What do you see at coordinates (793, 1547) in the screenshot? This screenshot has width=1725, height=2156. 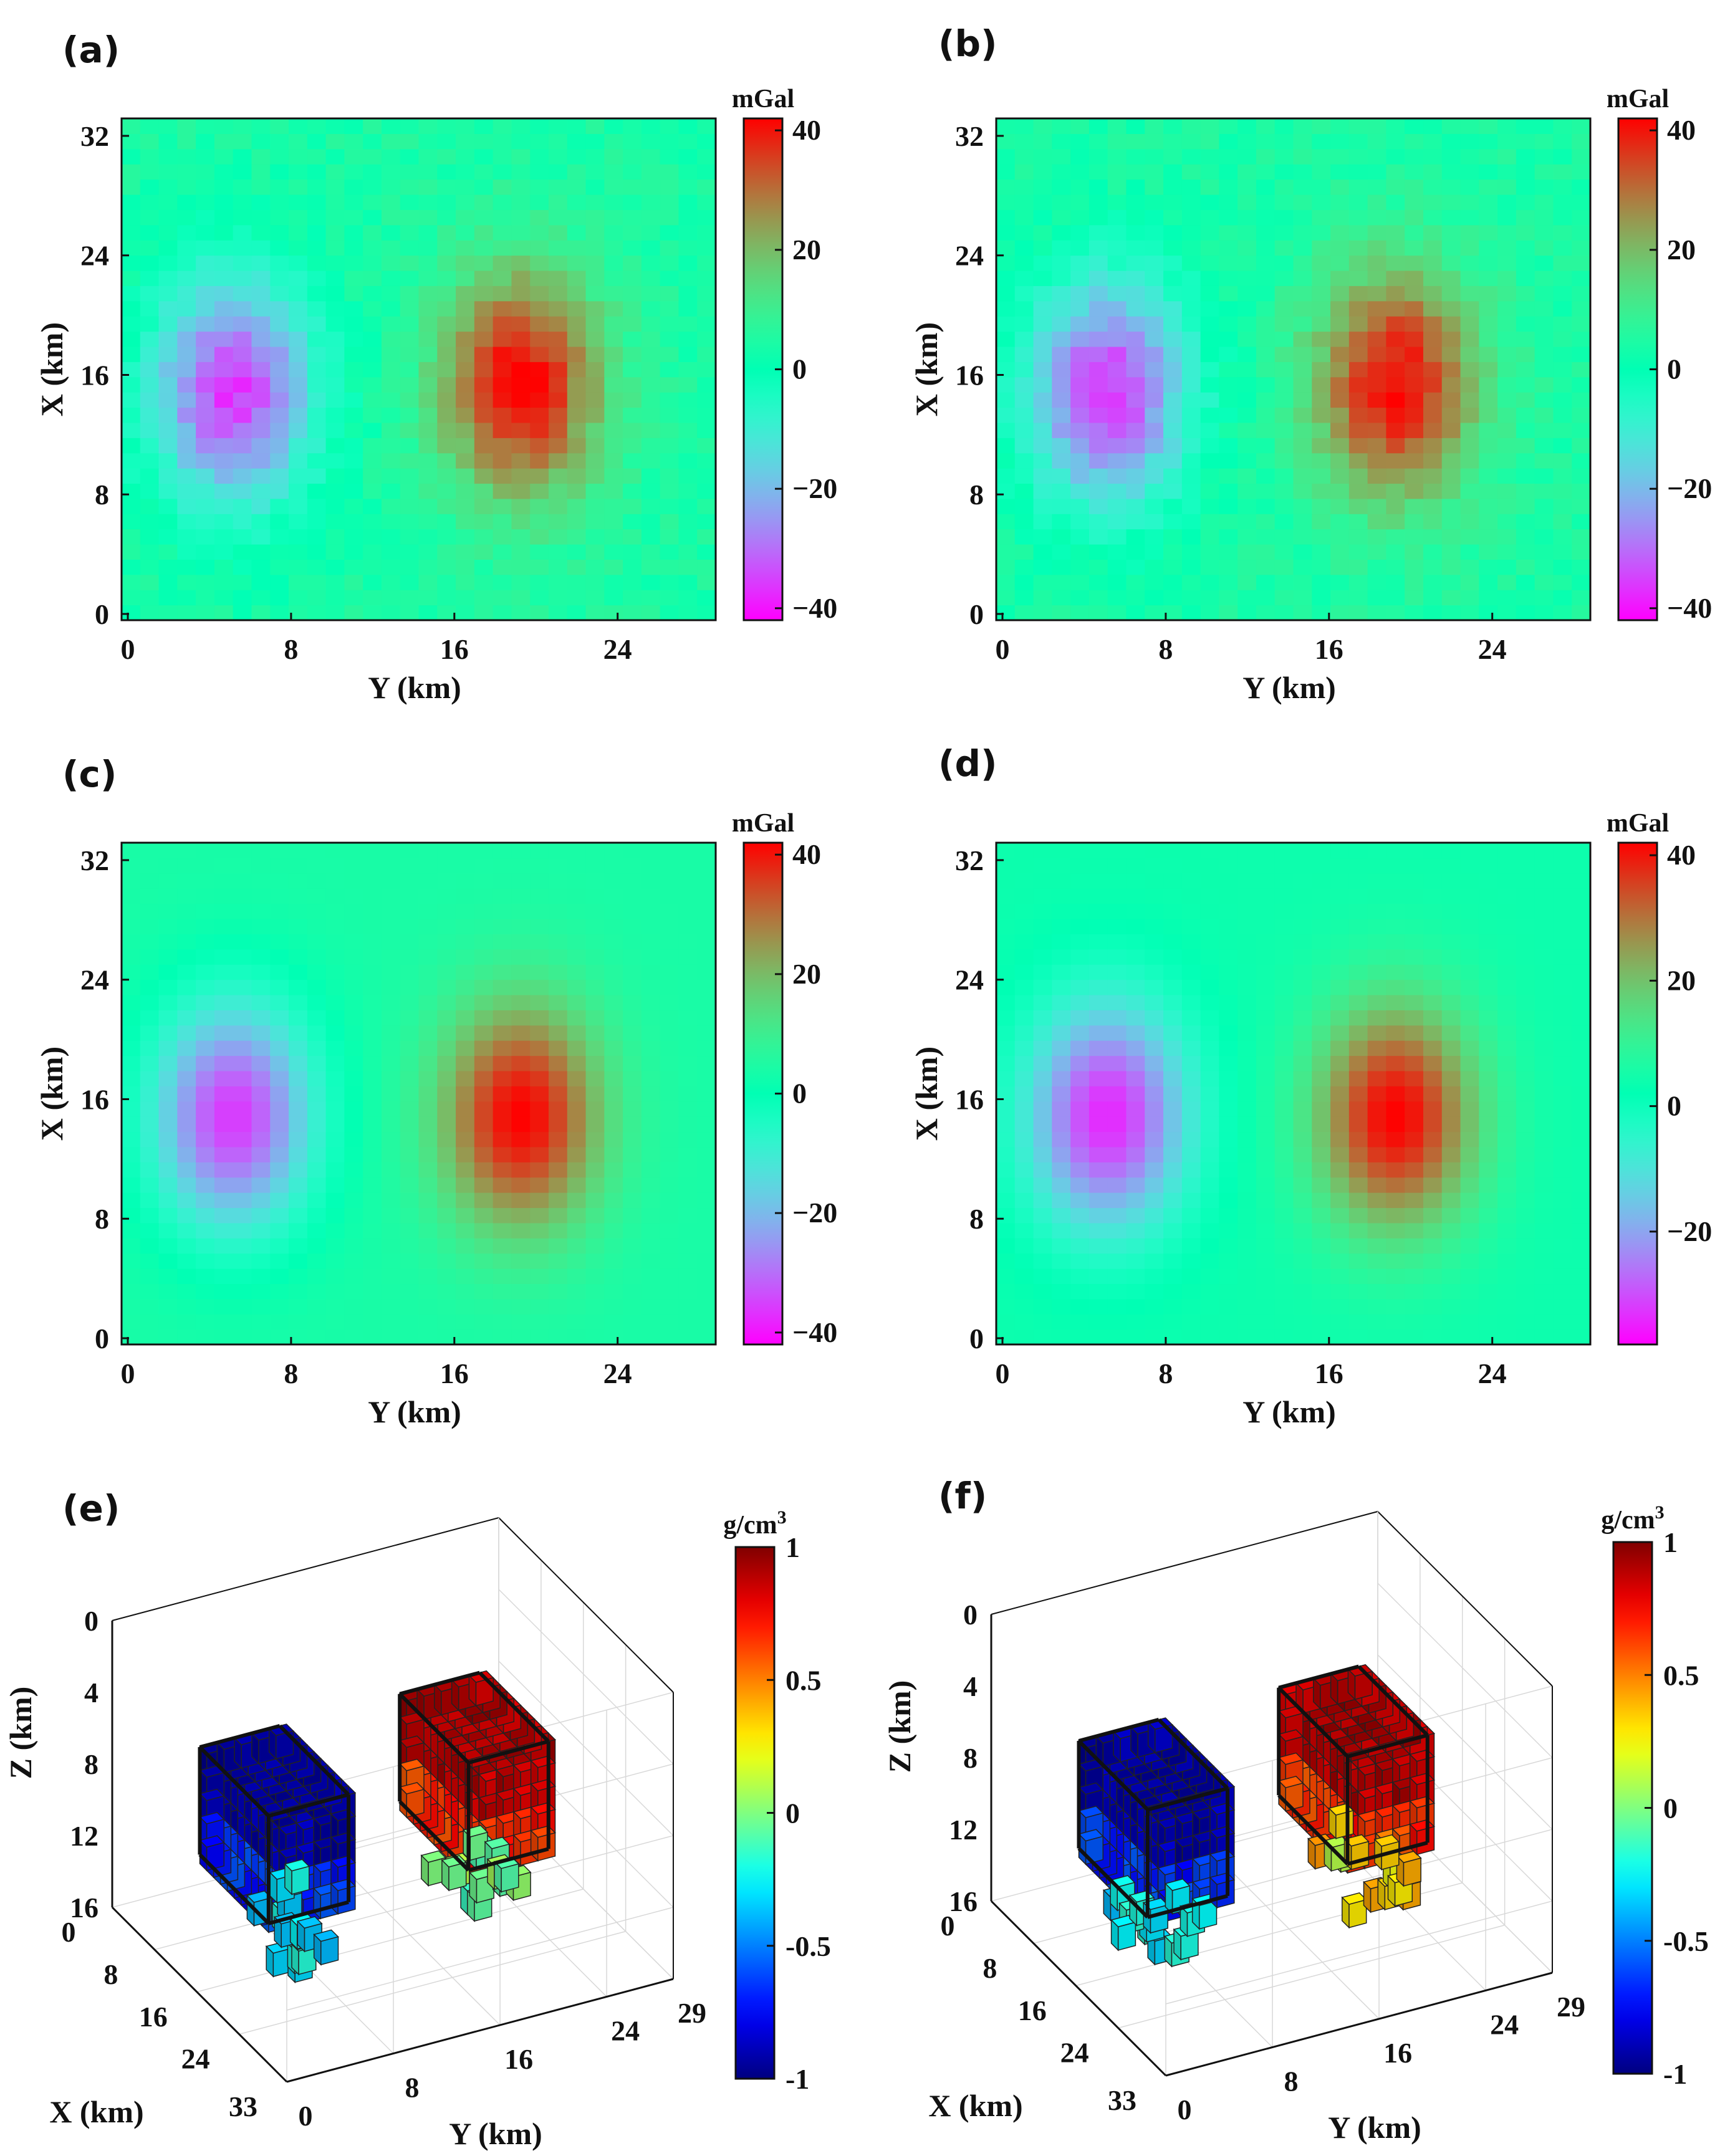 I see `colorbar-tick-label: 1` at bounding box center [793, 1547].